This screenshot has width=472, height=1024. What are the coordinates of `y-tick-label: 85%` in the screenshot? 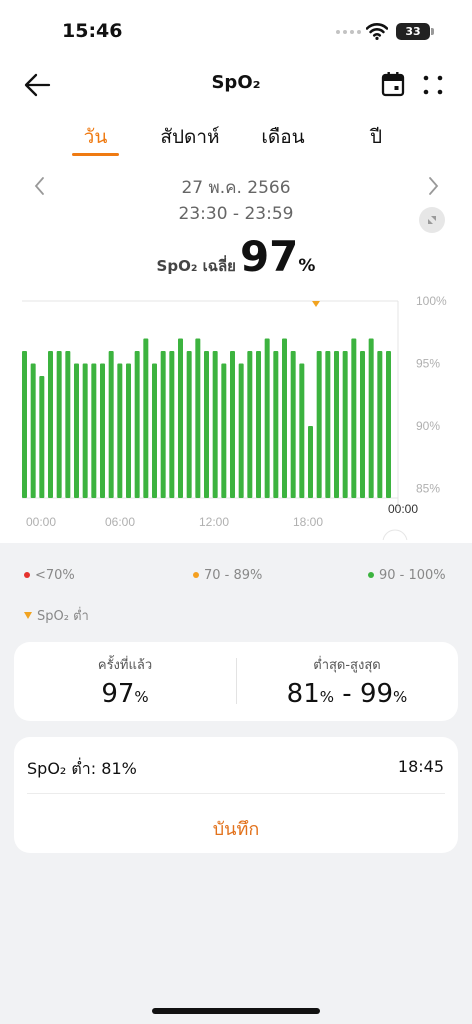 It's located at (428, 489).